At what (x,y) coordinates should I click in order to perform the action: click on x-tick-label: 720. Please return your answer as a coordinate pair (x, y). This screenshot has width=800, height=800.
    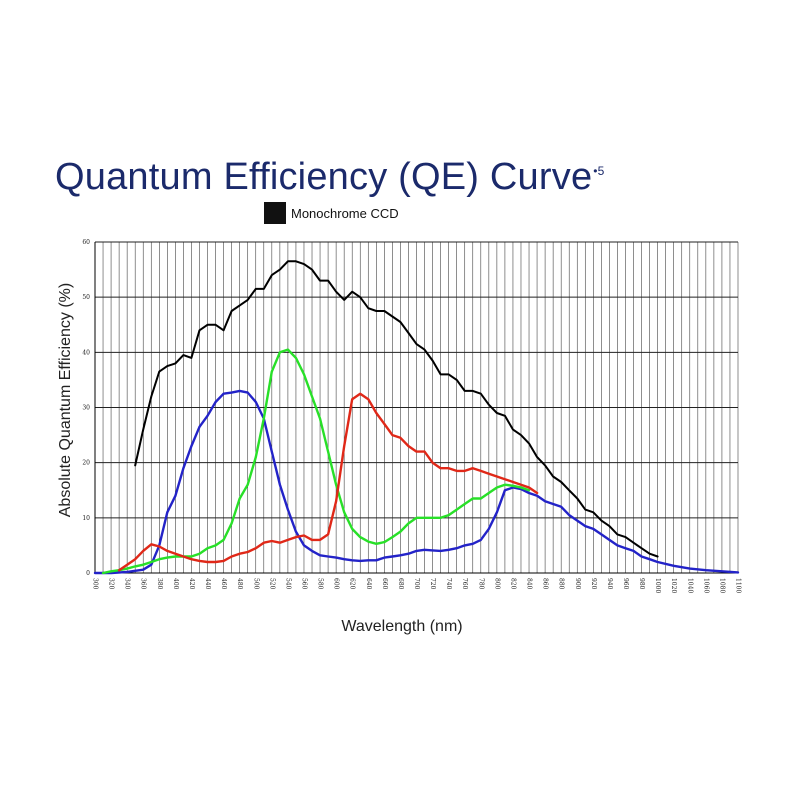
    Looking at the image, I should click on (432, 584).